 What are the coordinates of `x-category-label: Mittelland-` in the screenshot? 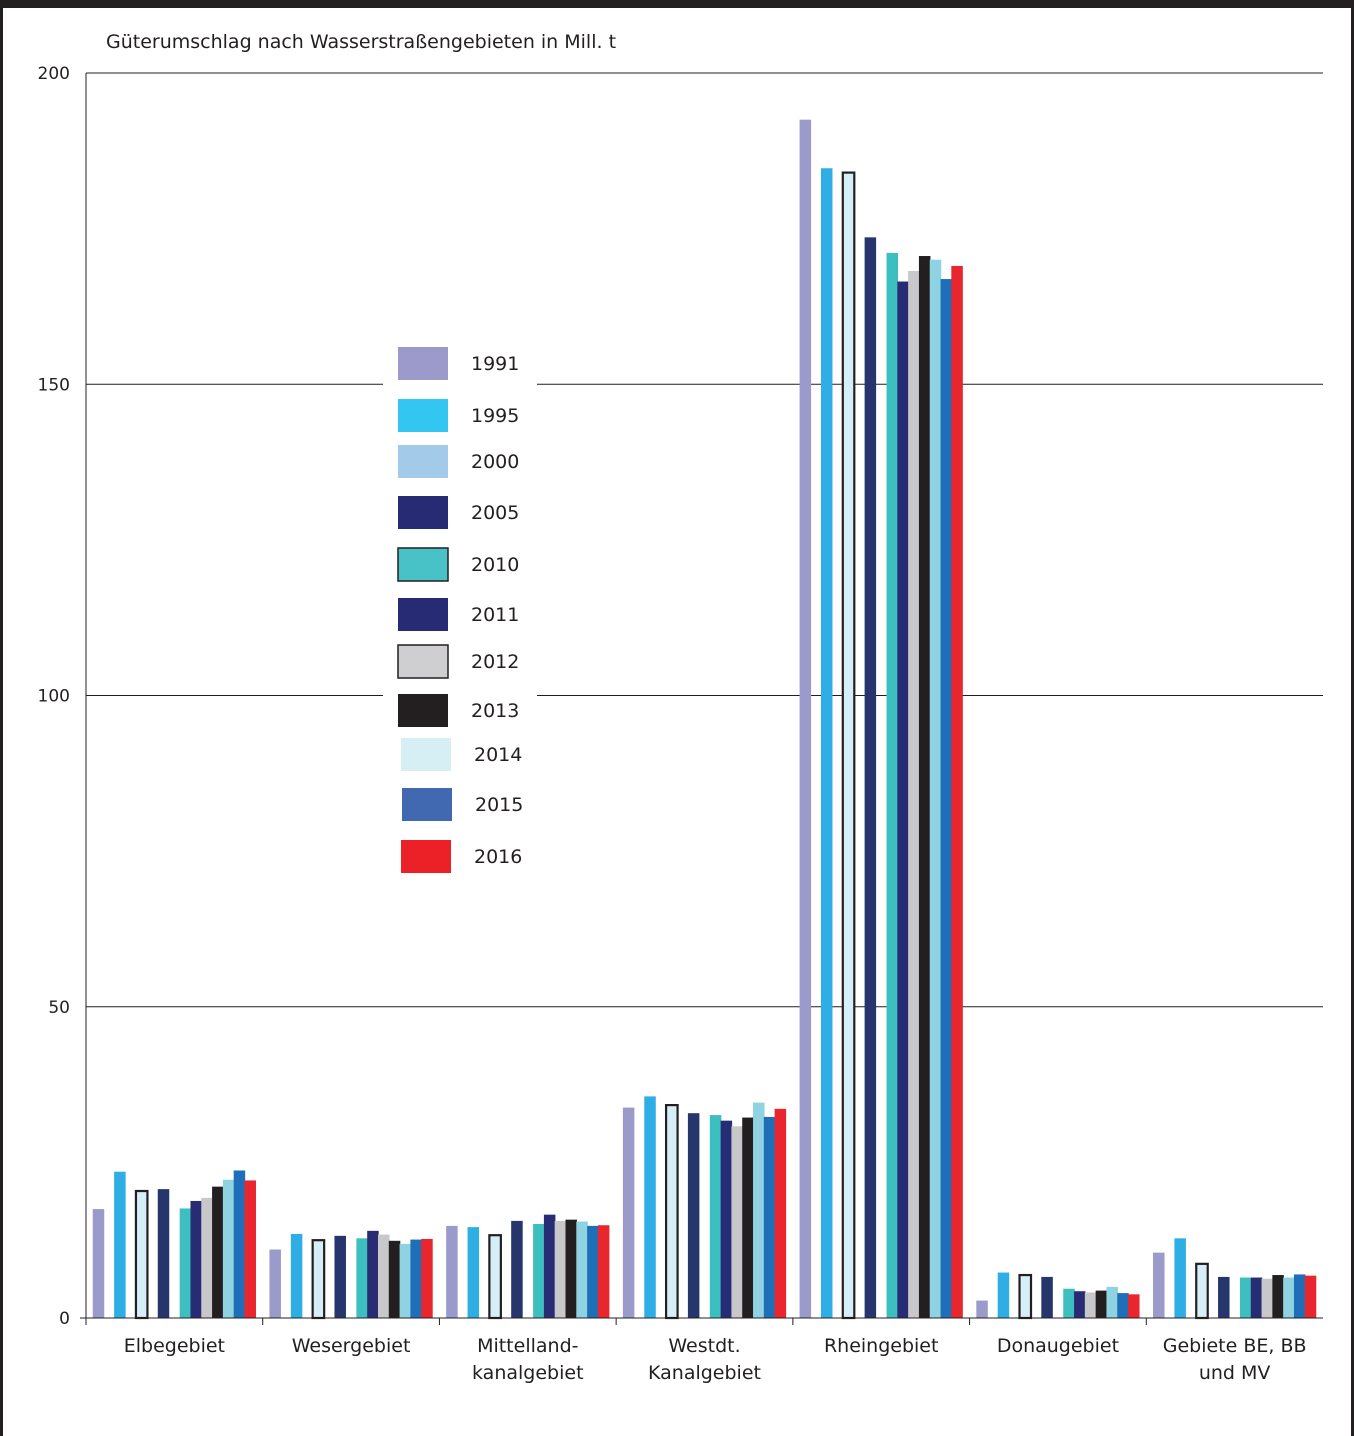 It's located at (527, 1346).